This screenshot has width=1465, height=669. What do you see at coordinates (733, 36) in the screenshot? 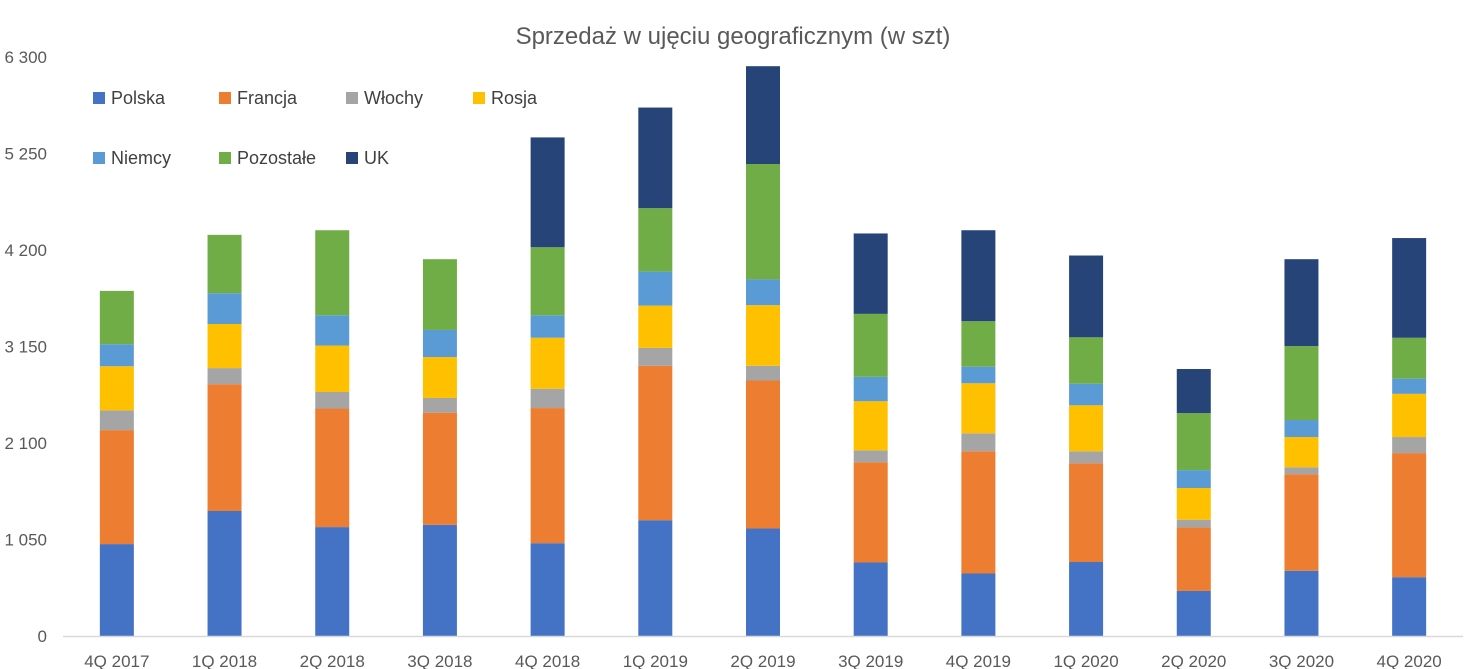
I see `chart-title: Sprzedaż w ujęciu geograficznym (w szt)` at bounding box center [733, 36].